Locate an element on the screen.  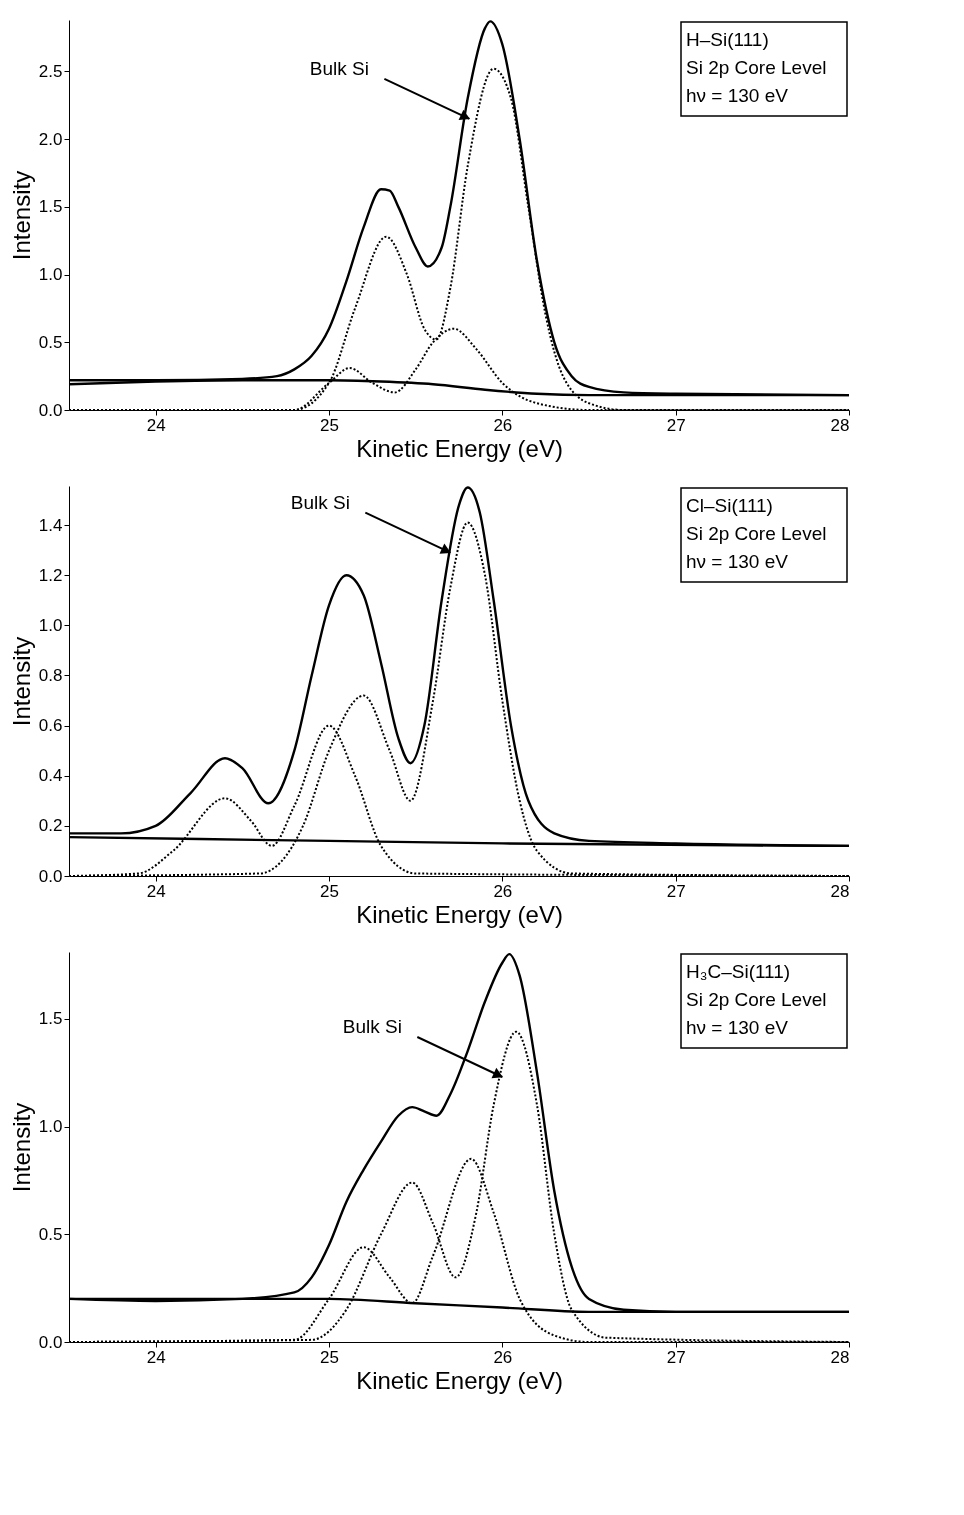
annotation: Cl–Si(111) is located at coordinates (729, 505).